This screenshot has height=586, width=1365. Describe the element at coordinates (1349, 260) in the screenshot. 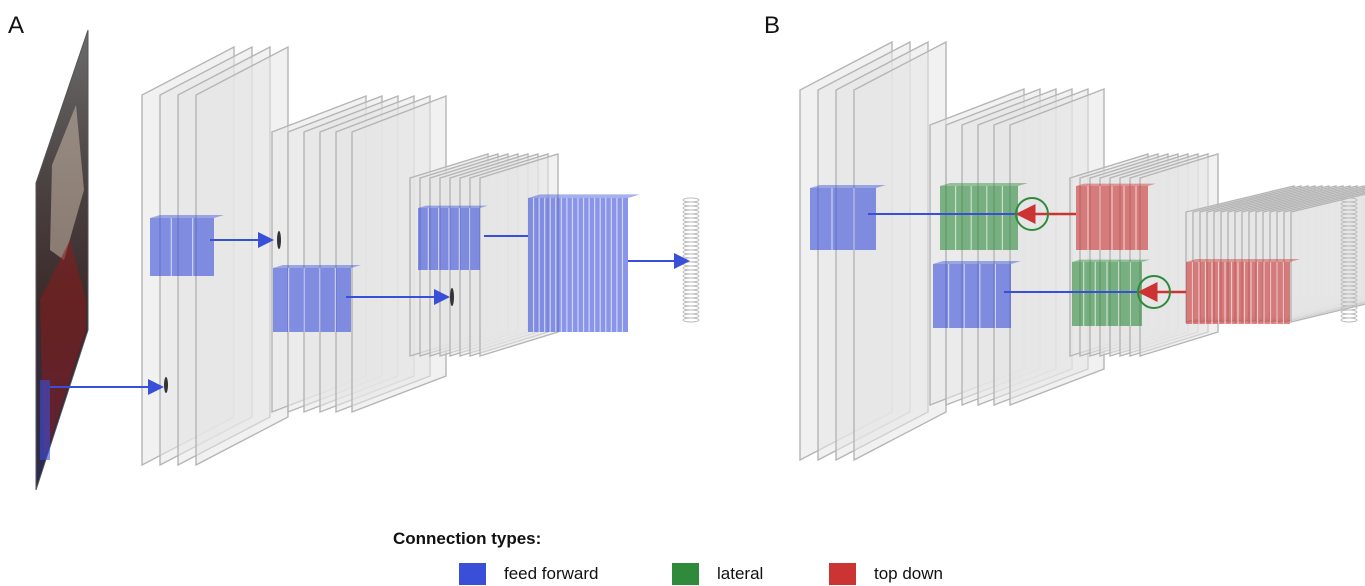

I see `output-units` at that location.